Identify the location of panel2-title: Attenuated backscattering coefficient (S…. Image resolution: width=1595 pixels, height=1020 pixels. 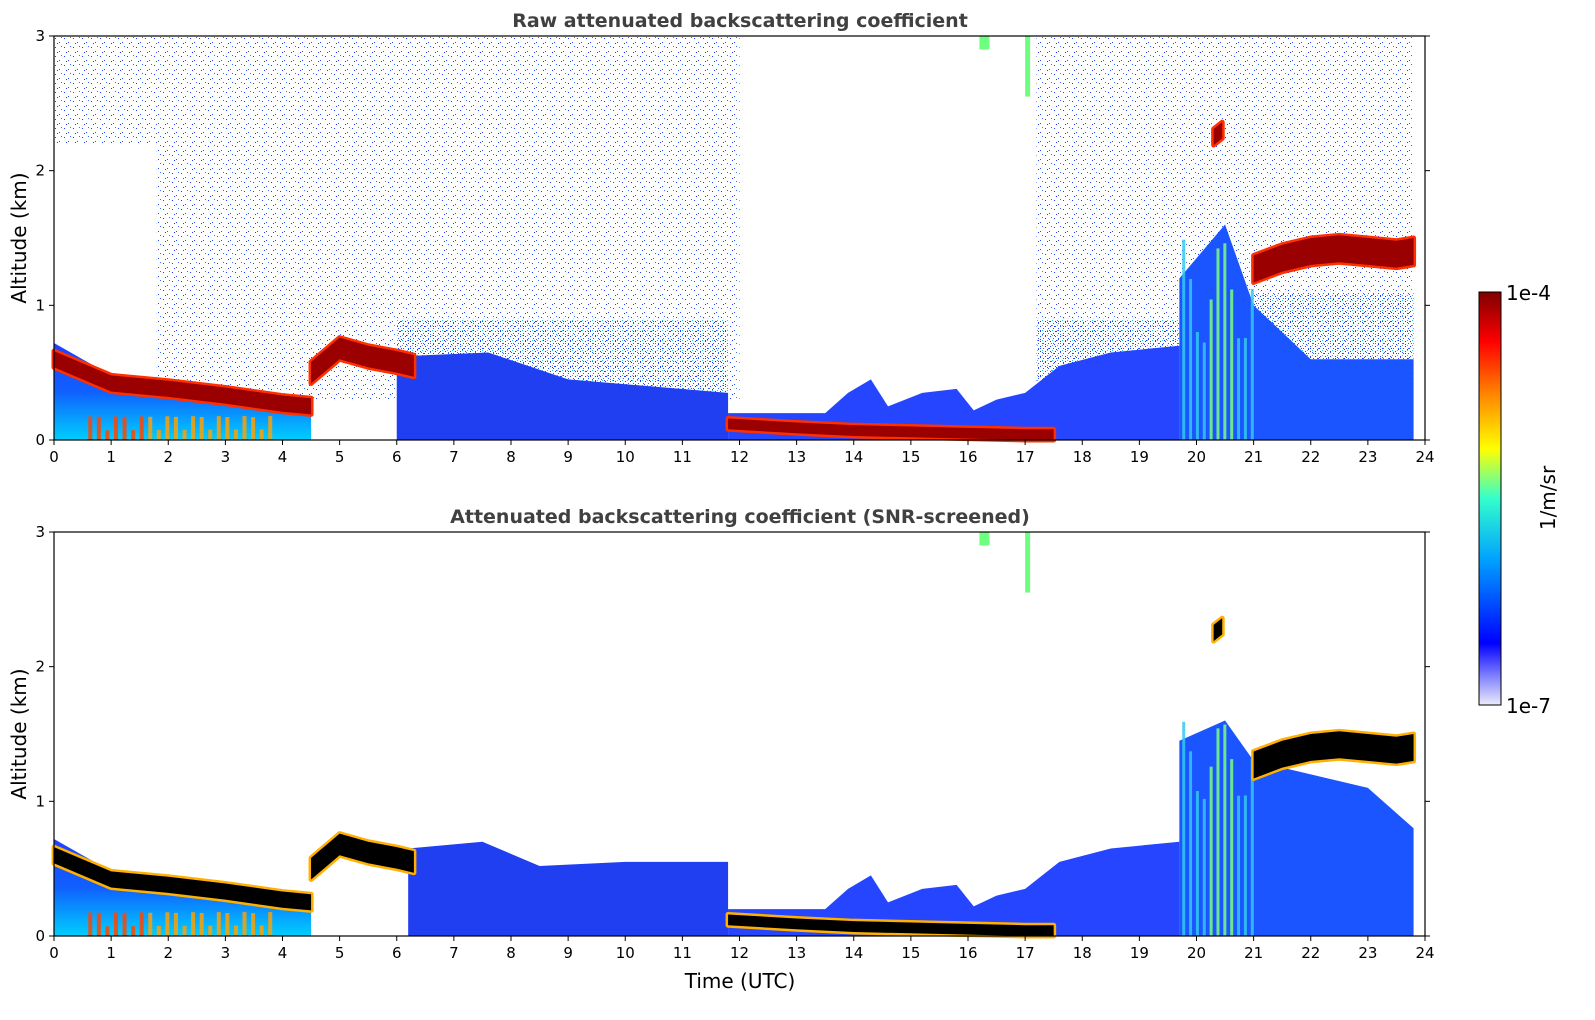
(740, 517).